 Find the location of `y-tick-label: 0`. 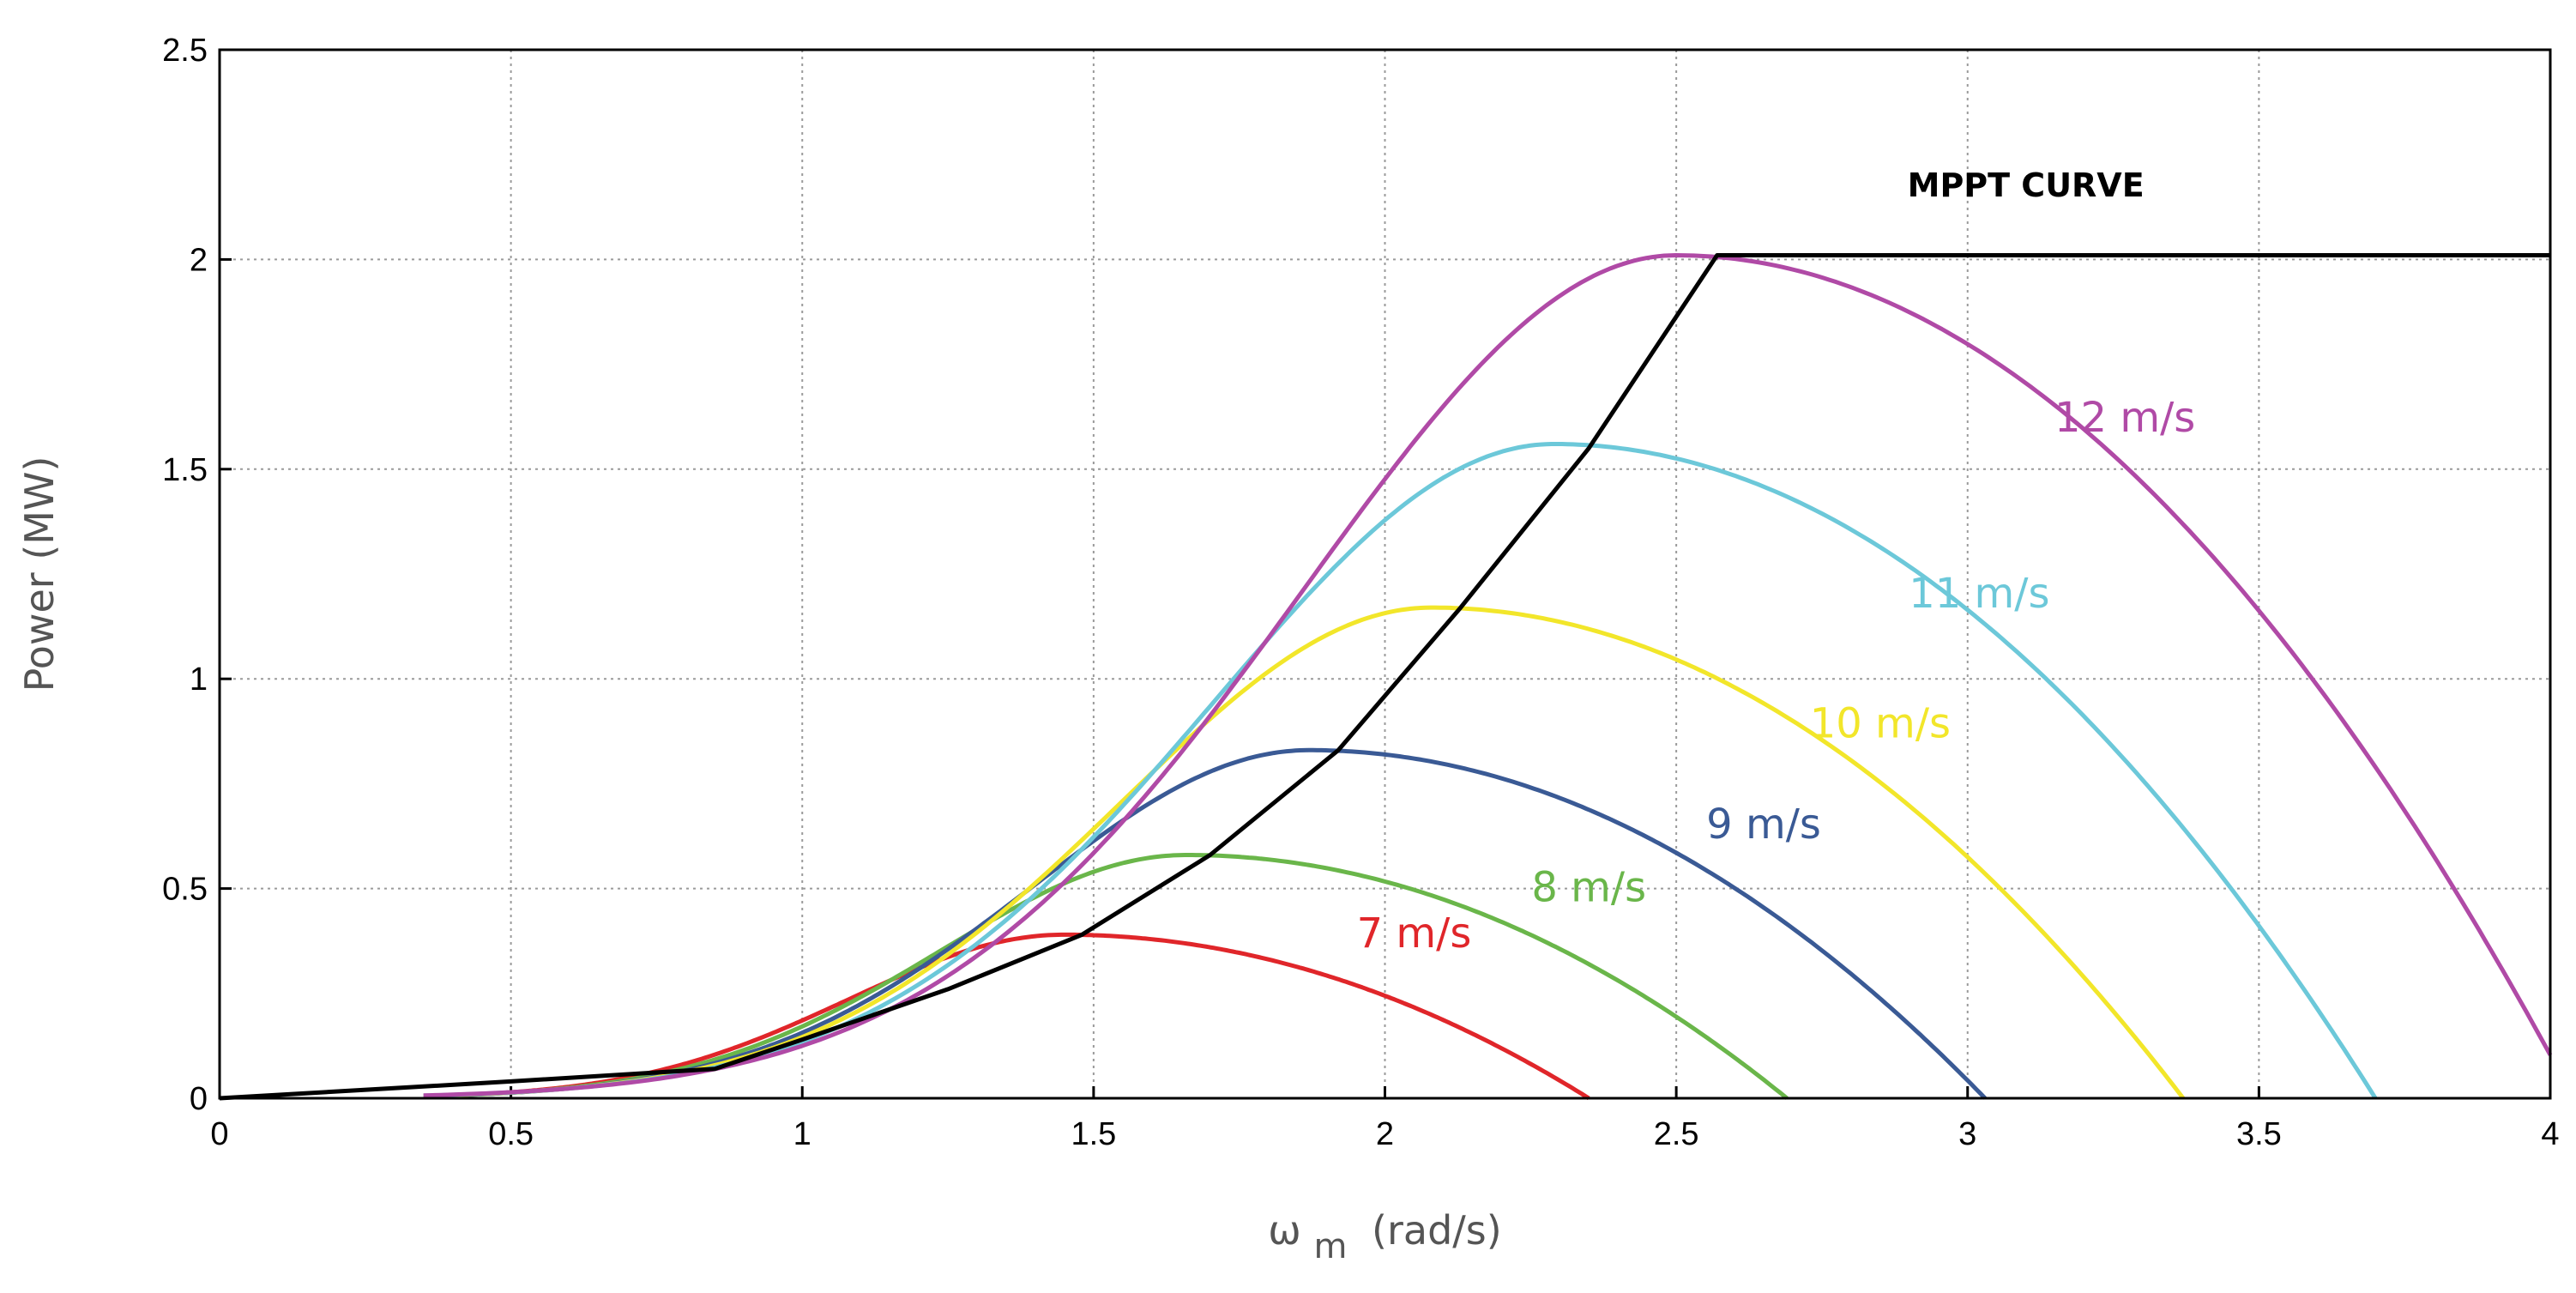

y-tick-label: 0 is located at coordinates (199, 1099).